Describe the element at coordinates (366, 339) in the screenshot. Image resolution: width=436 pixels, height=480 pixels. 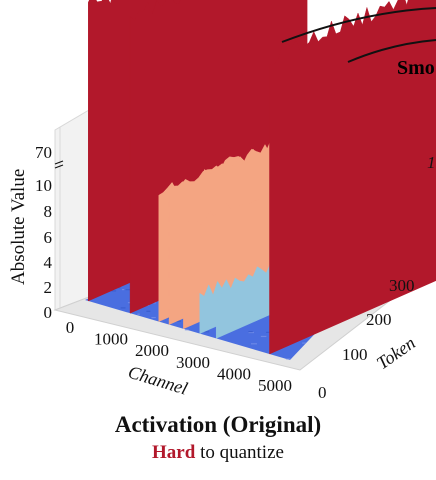
I see `y-ticks: 0 100 200 300` at that location.